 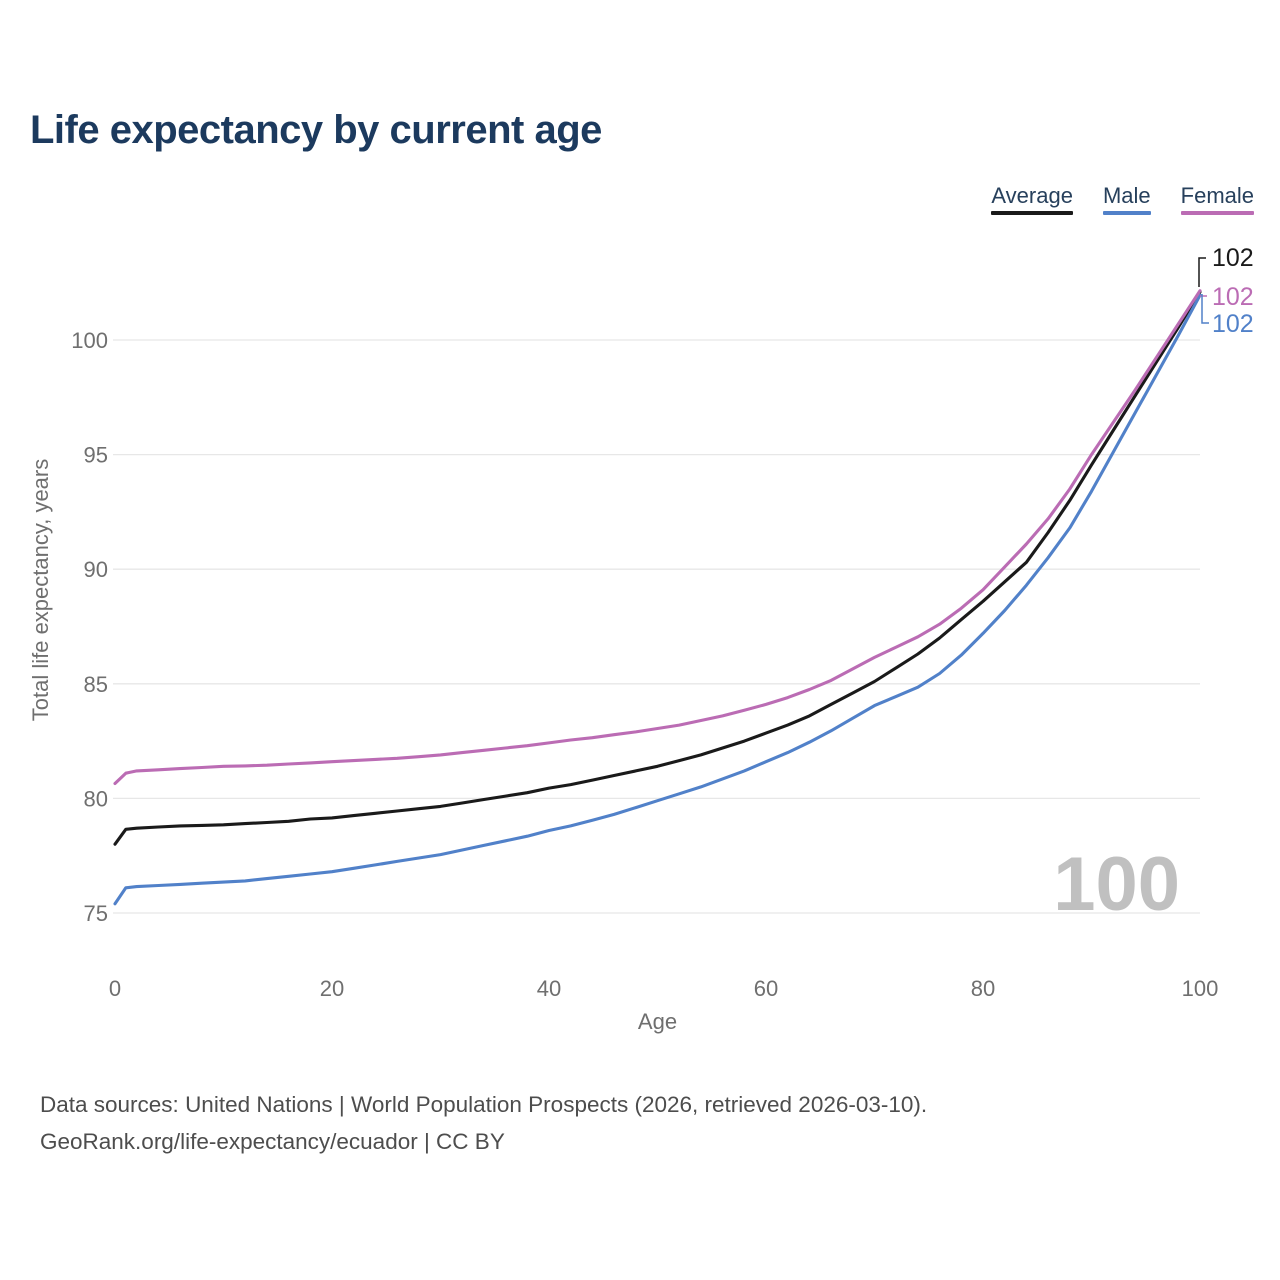 I want to click on end-label-leader-average, so click(x=1202, y=272).